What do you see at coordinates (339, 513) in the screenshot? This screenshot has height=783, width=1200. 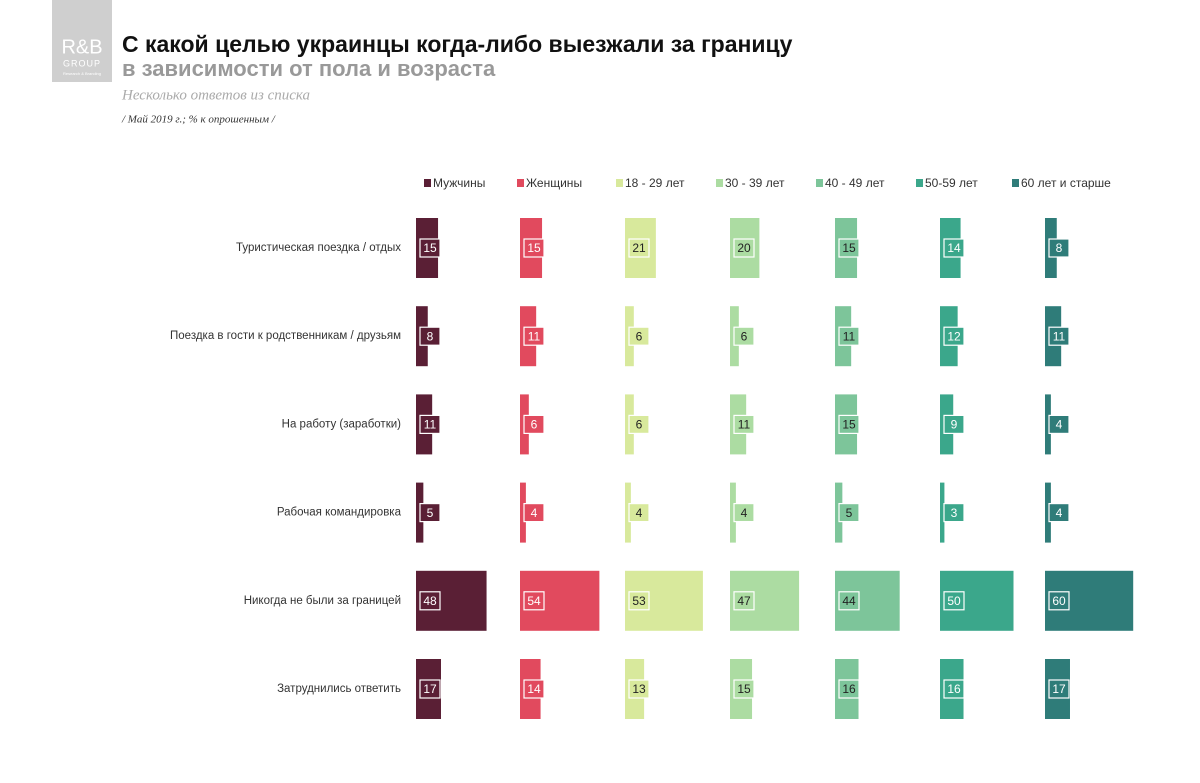 I see `category-label: Рабочая командировка` at bounding box center [339, 513].